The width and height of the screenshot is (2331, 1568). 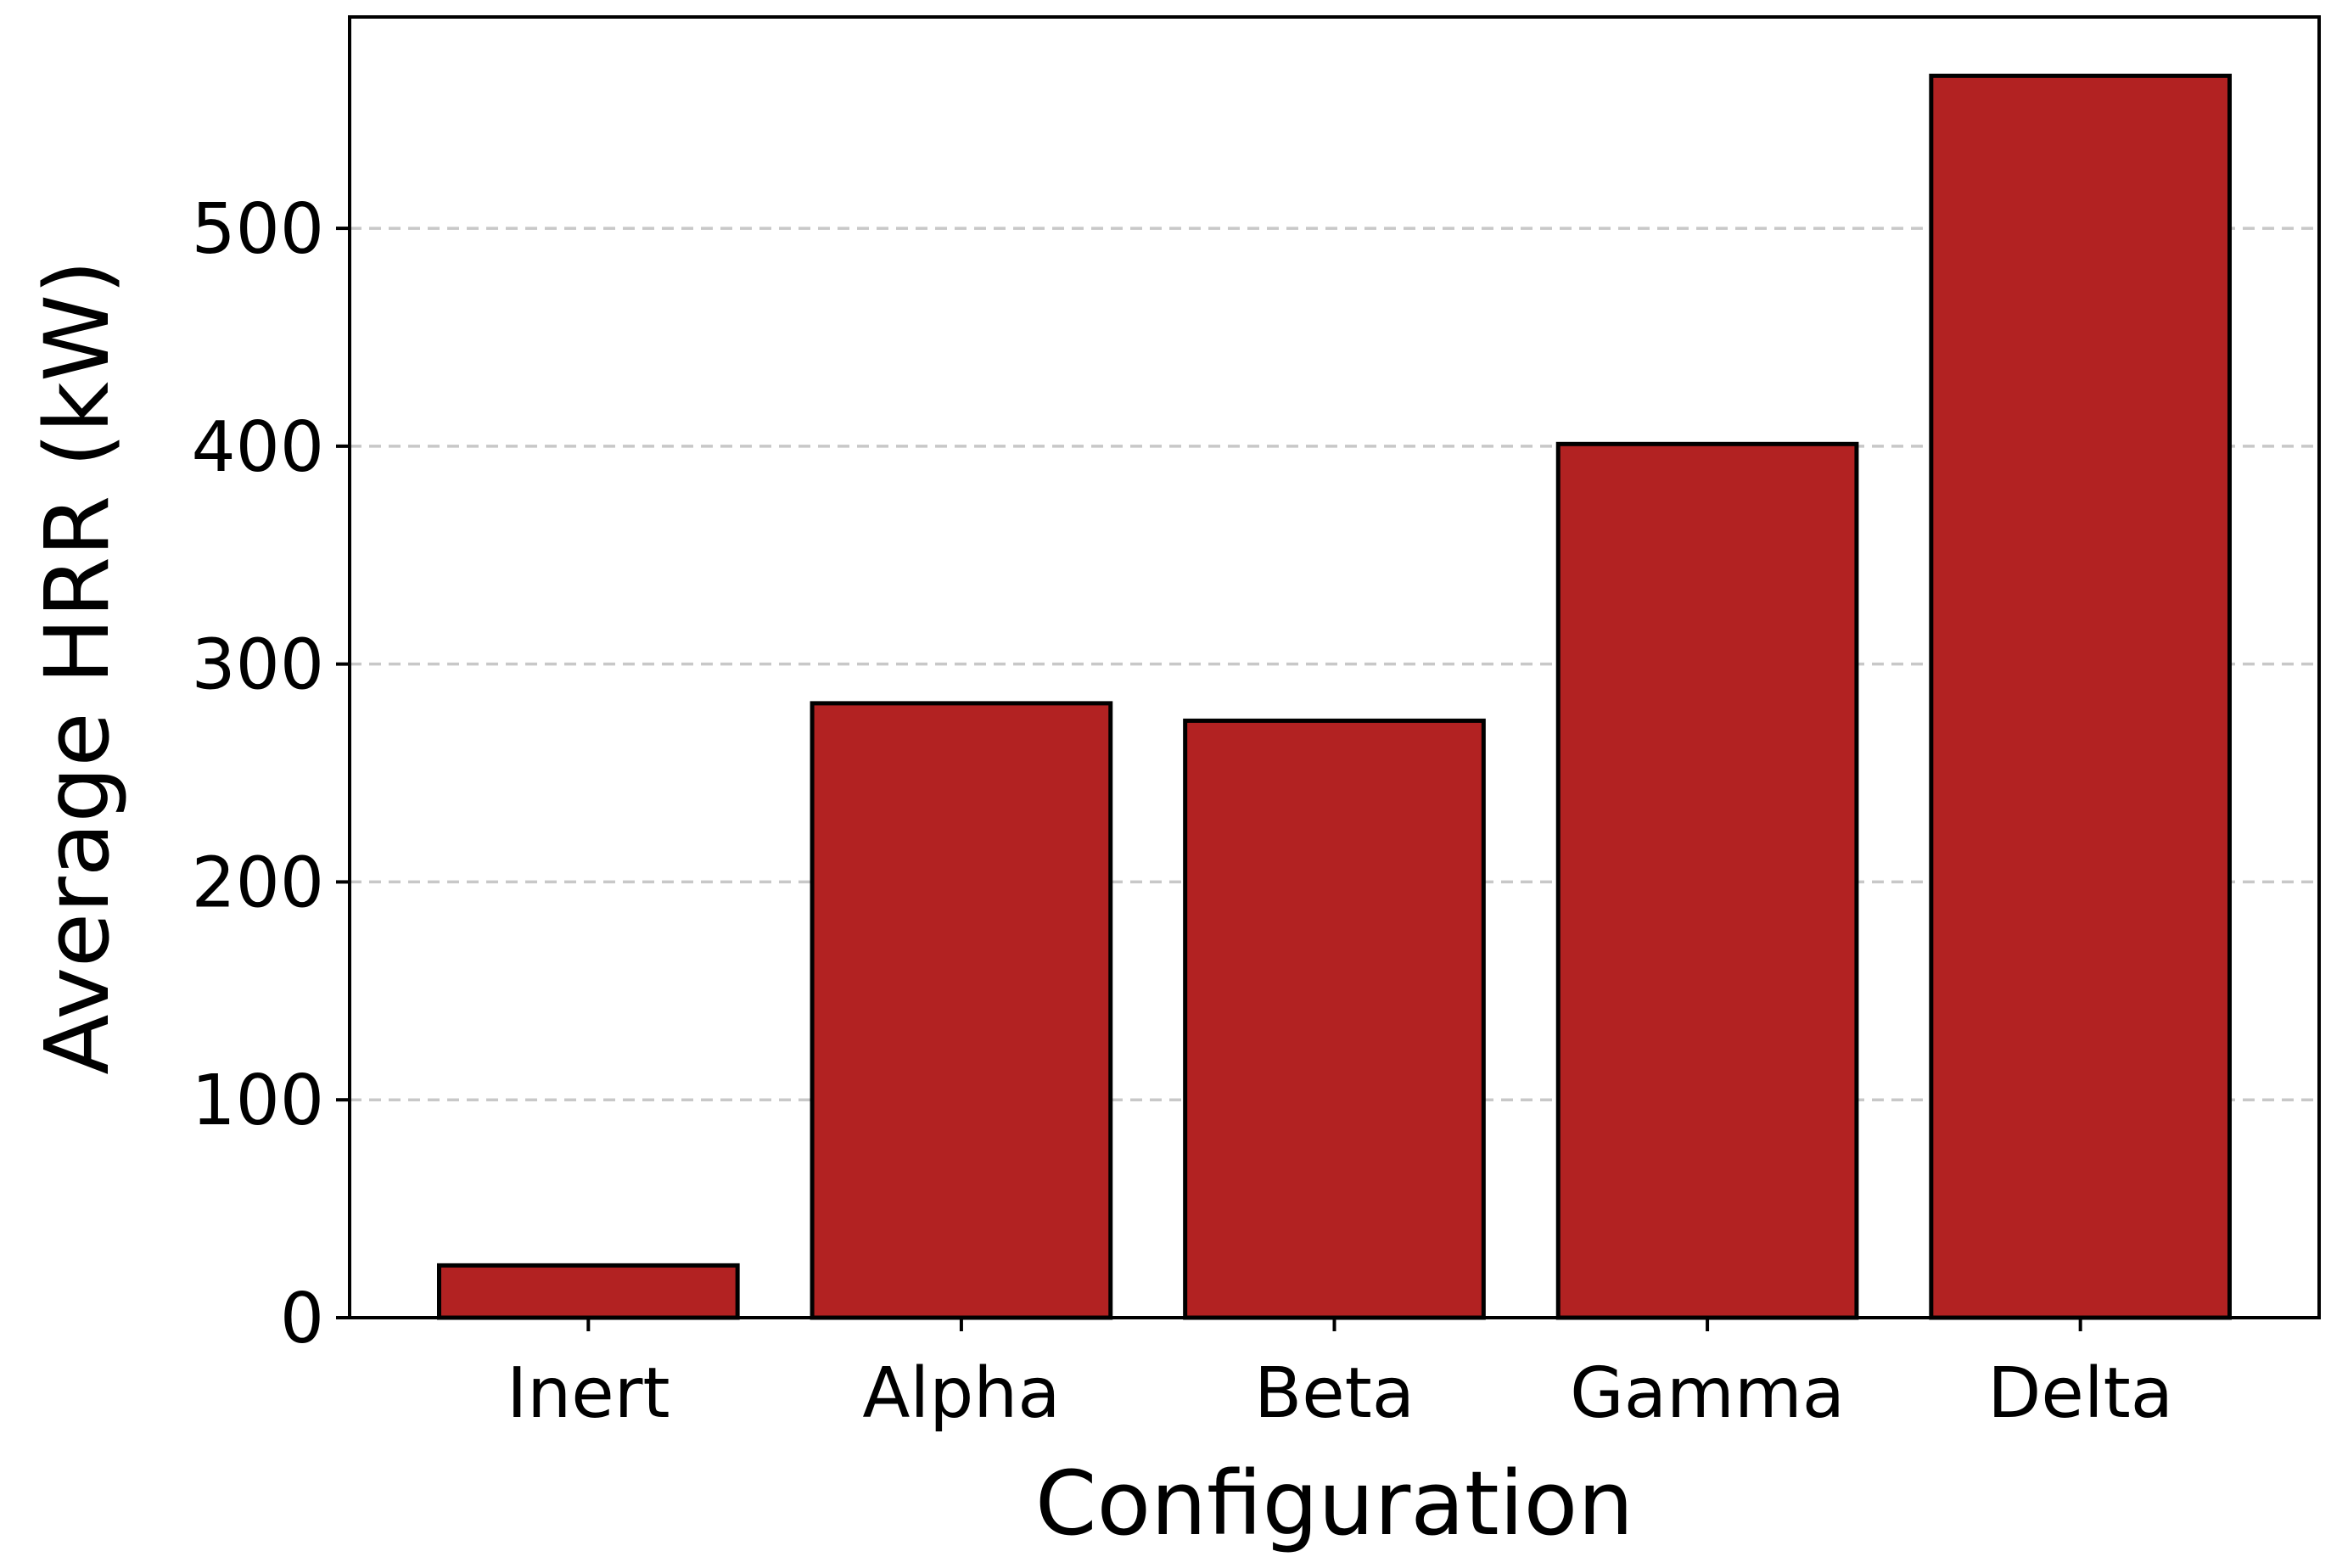 What do you see at coordinates (589, 1393) in the screenshot?
I see `x-tick-label-inert: Inert` at bounding box center [589, 1393].